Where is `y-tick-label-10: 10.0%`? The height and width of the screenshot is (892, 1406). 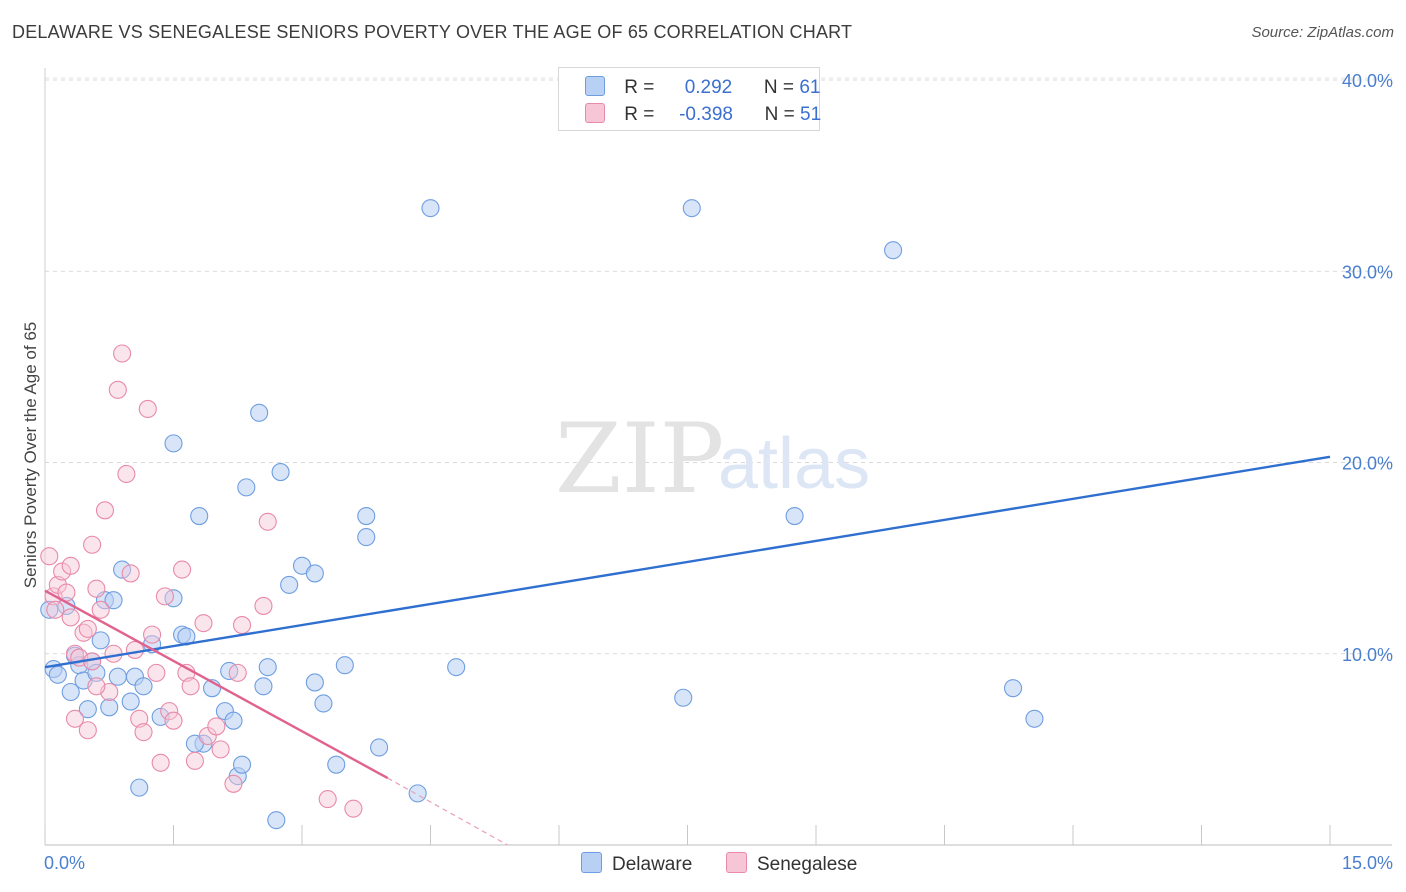
y-tick-label-10: 10.0% is located at coordinates (1367, 655).